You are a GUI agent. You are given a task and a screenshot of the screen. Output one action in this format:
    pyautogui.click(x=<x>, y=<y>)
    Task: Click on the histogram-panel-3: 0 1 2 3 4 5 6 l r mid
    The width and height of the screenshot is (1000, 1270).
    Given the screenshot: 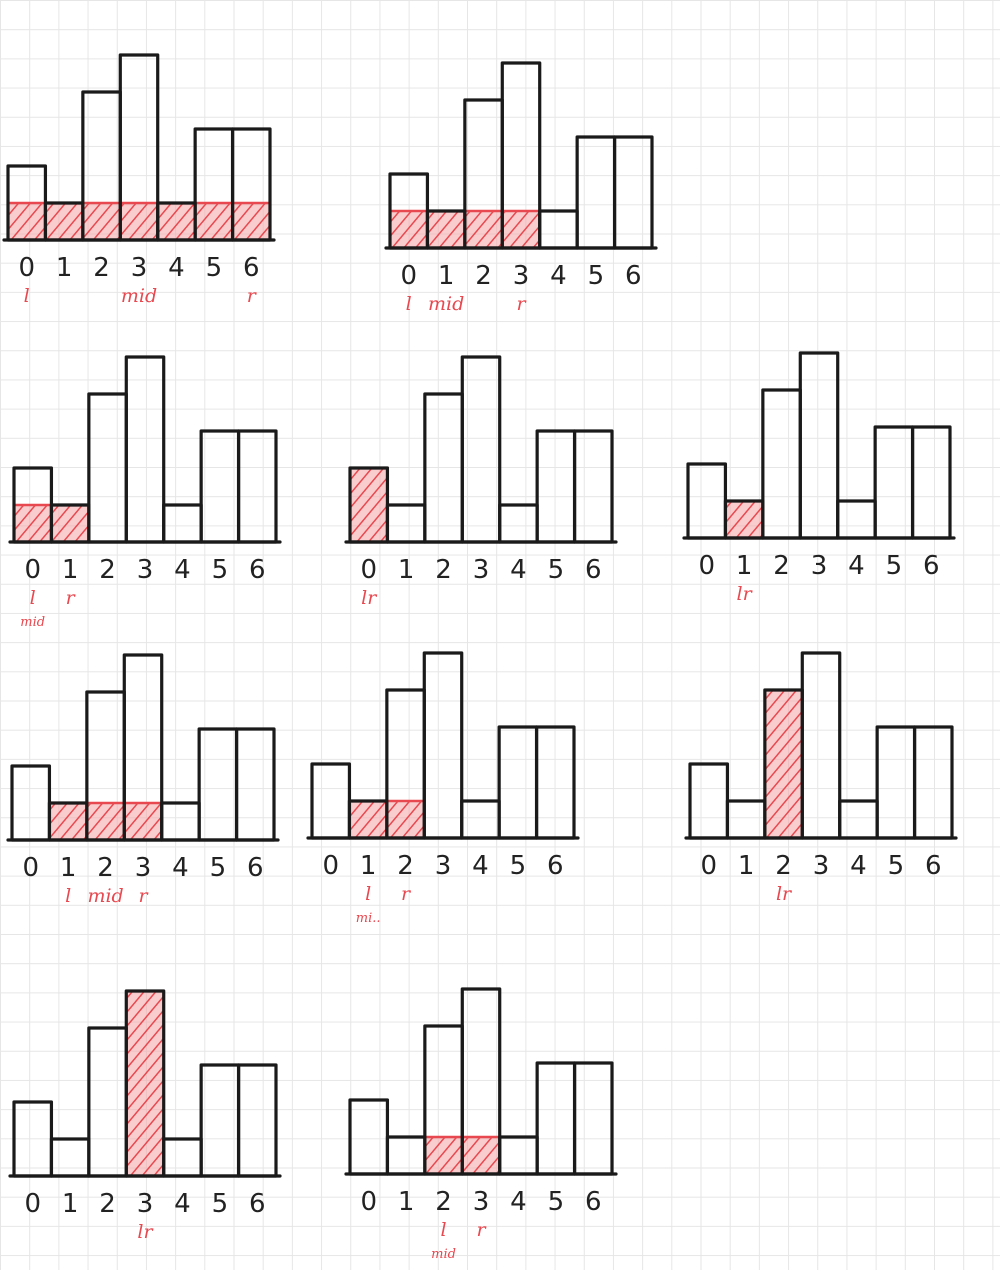 What is the action you would take?
    pyautogui.click(x=145, y=492)
    